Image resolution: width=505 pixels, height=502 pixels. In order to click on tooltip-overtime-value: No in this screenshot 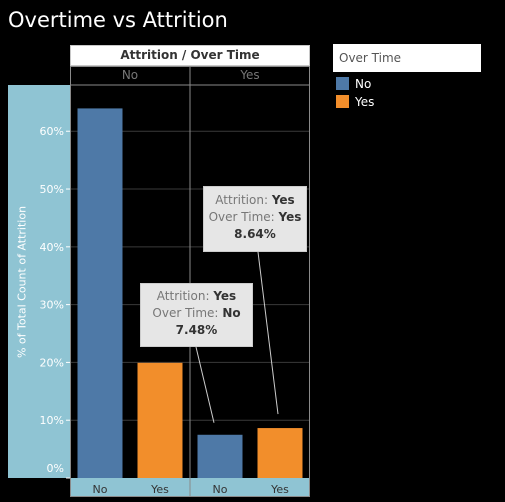, I will do `click(231, 313)`.